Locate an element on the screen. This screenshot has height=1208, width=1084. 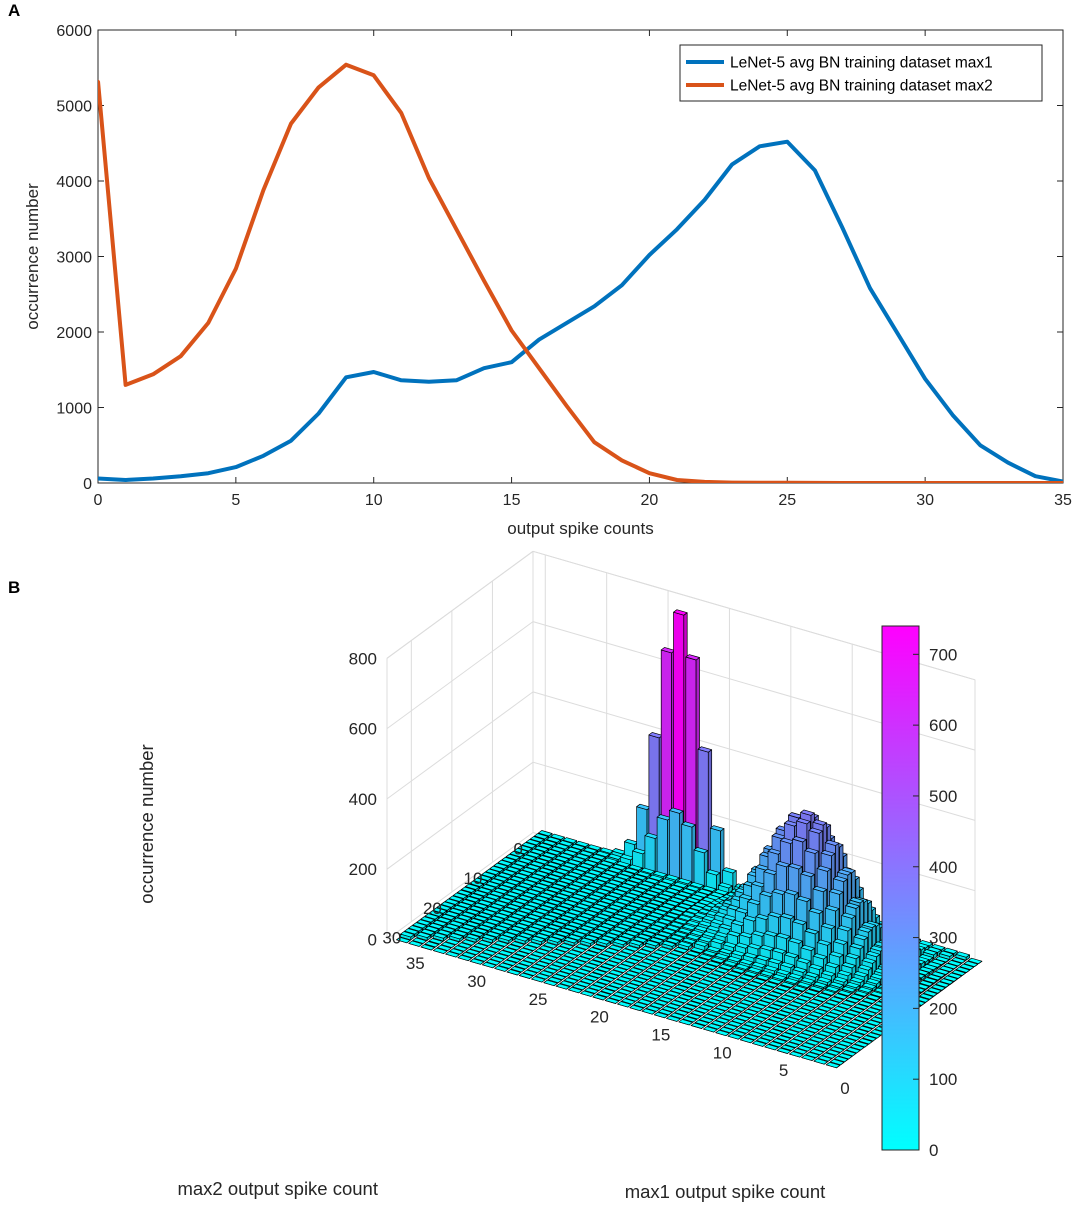
x-tick-label: 15 is located at coordinates (512, 500).